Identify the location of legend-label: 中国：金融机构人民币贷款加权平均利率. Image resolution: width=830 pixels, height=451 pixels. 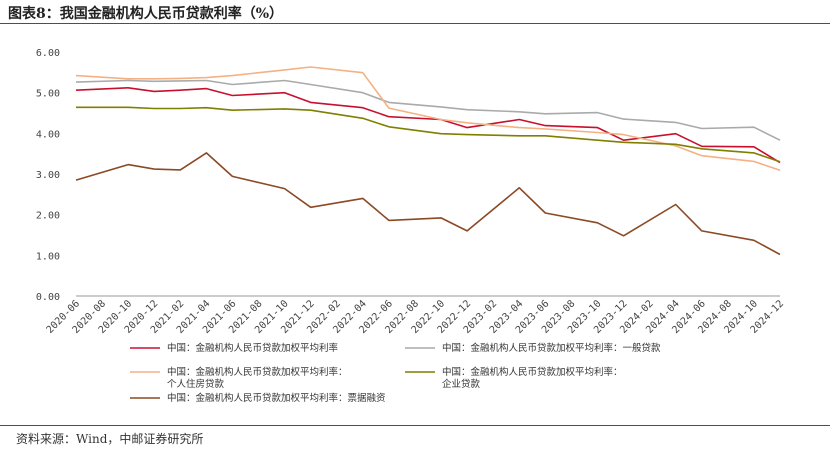
(253, 348).